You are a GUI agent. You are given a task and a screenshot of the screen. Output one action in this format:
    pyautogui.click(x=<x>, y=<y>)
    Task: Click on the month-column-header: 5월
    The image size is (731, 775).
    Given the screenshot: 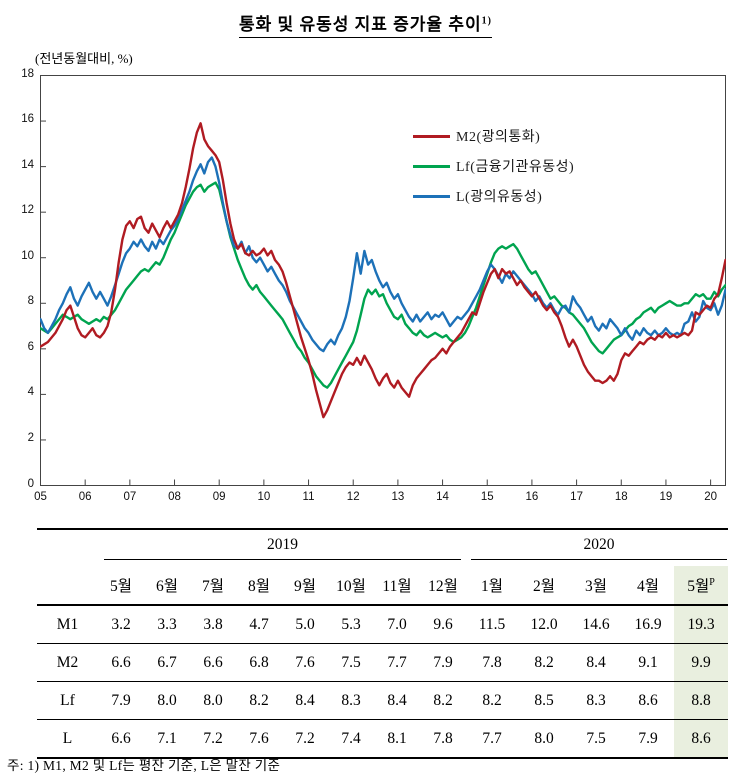 What is the action you would take?
    pyautogui.click(x=121, y=586)
    